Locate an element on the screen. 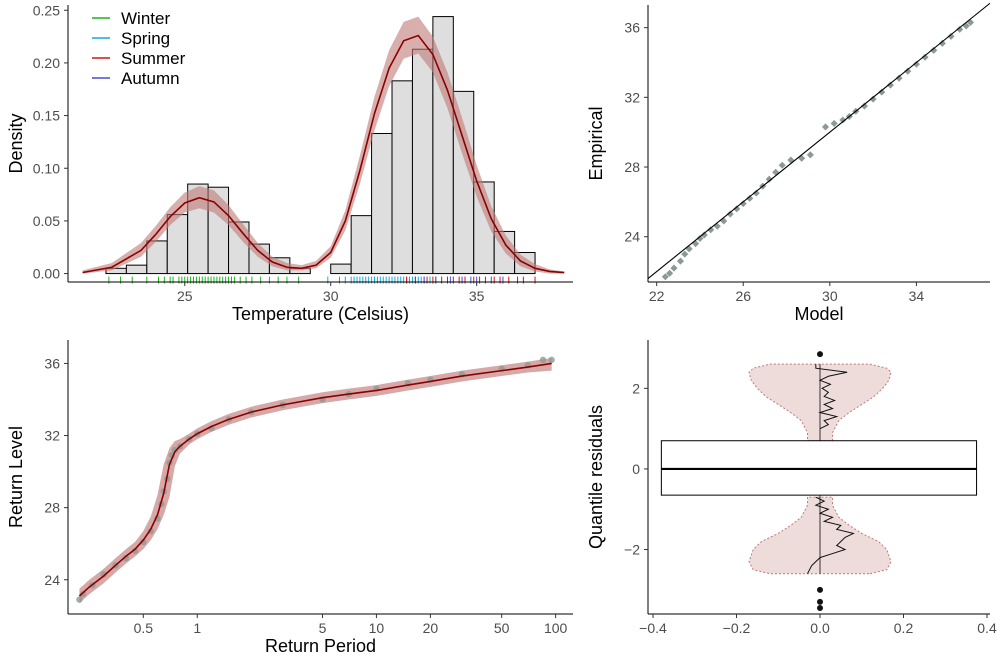 This screenshot has width=997, height=664. x-tick-label: 10 is located at coordinates (377, 628).